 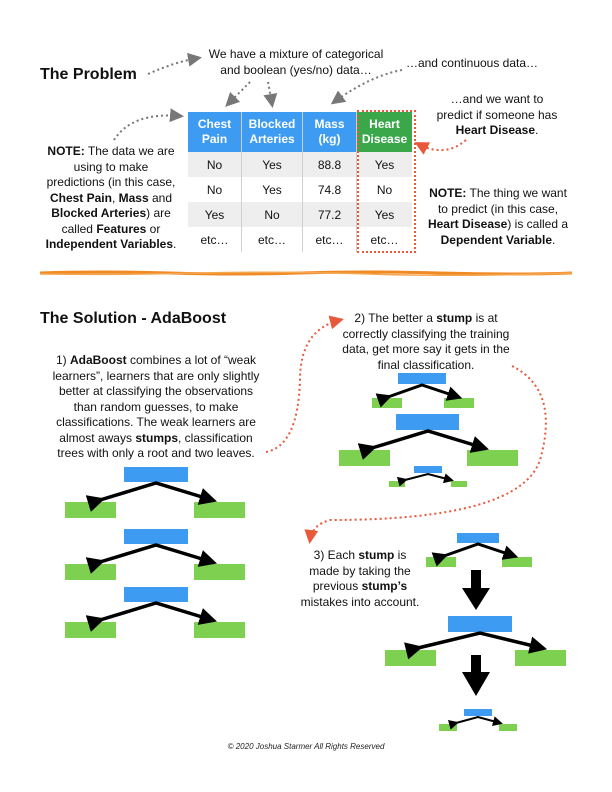 I want to click on table-row: Yes No 77.2 Yes, so click(x=300, y=214).